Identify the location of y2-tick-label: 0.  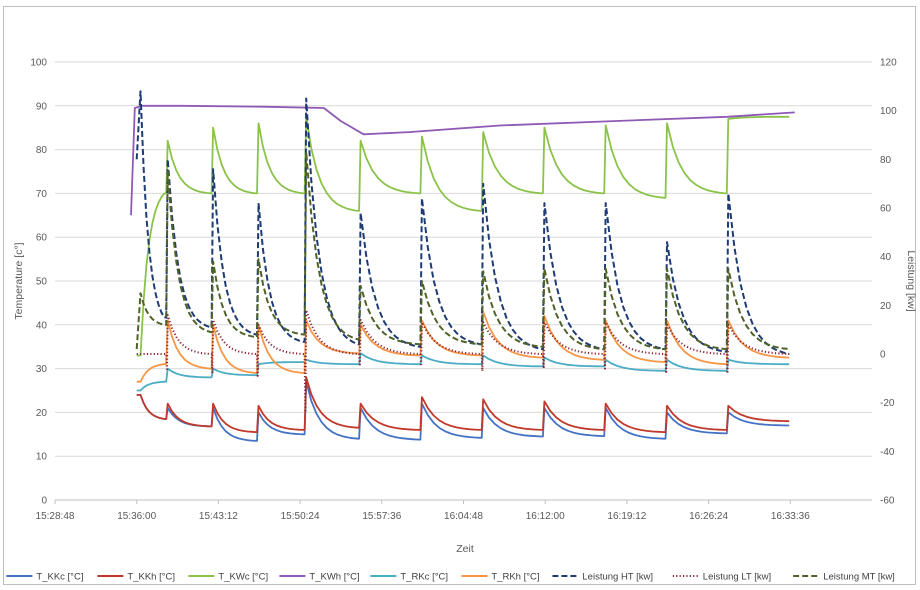
(883, 355).